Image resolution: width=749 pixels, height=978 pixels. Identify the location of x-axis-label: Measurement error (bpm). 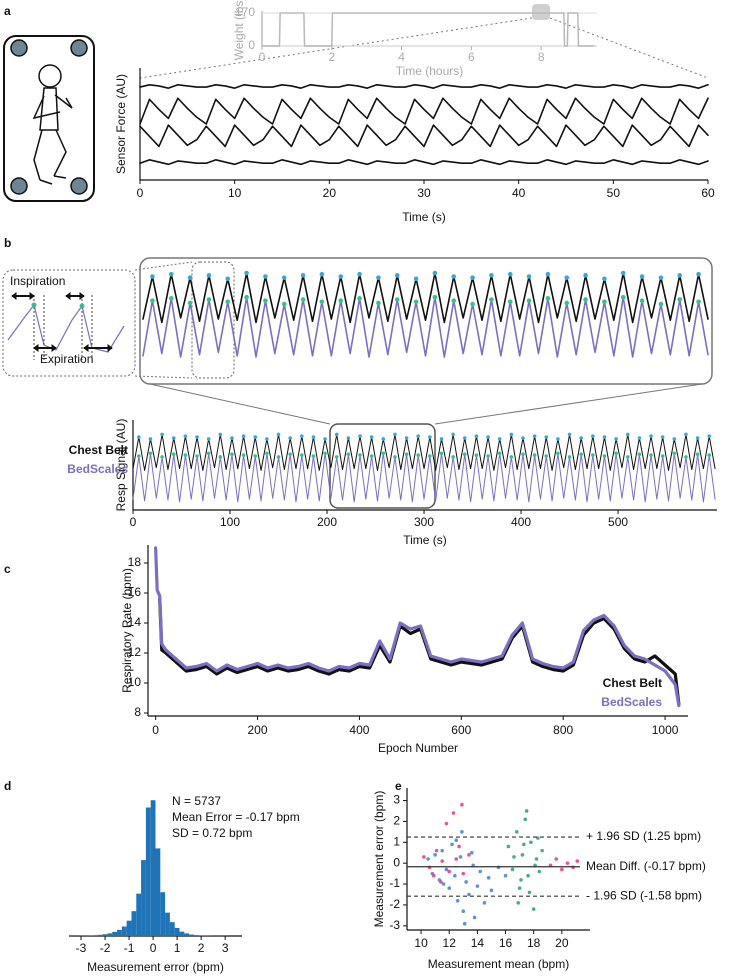
(155, 967).